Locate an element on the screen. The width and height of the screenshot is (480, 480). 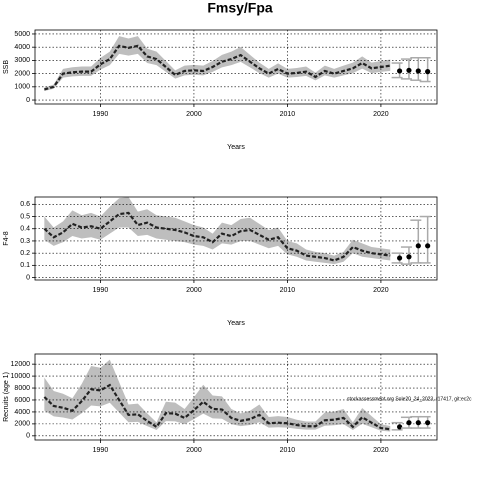
y-tick-label: 3000 is located at coordinates (22, 60).